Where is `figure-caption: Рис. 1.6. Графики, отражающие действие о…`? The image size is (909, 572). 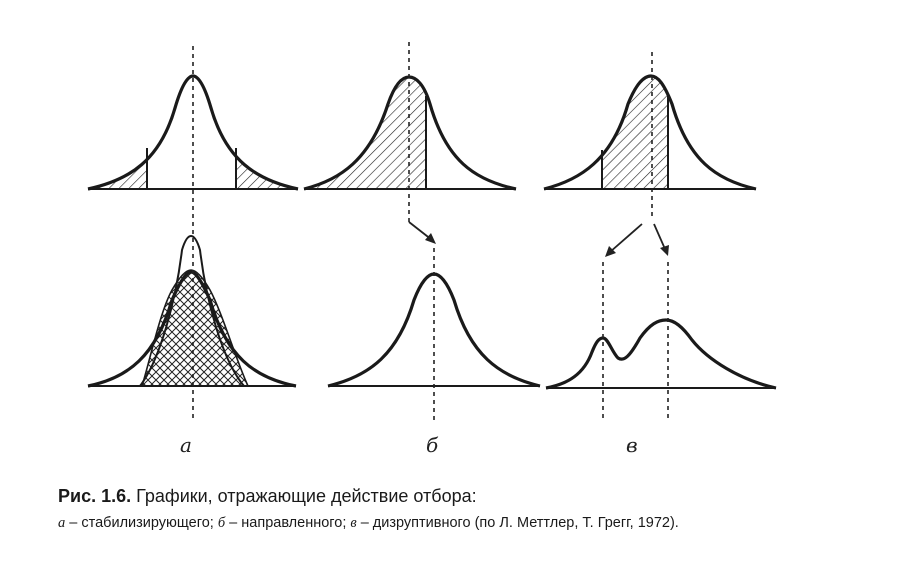 figure-caption: Рис. 1.6. Графики, отражающие действие о… is located at coordinates (468, 509).